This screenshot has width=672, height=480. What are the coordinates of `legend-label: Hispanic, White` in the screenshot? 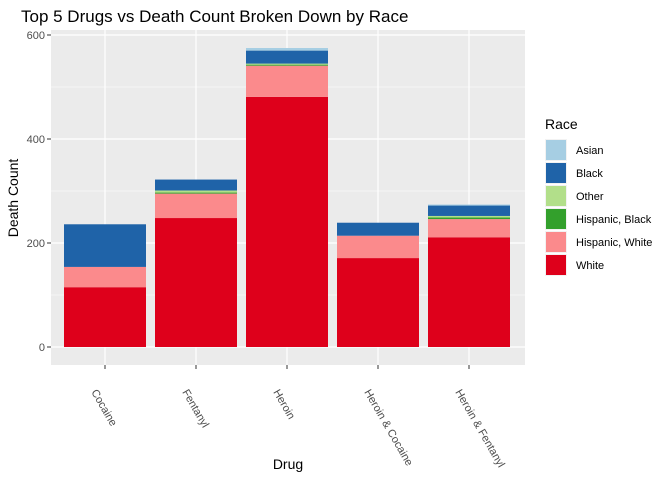 It's located at (614, 243).